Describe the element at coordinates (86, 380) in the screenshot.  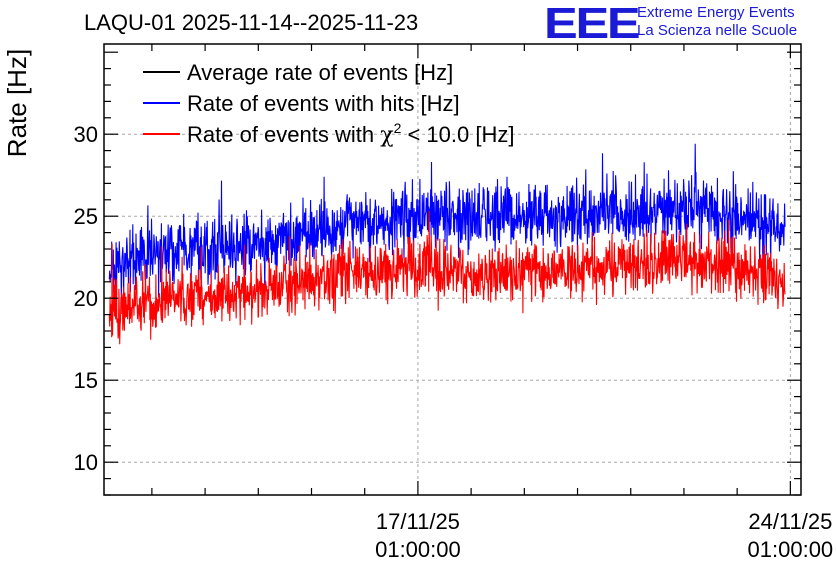
I see `y-tick-label: 15` at that location.